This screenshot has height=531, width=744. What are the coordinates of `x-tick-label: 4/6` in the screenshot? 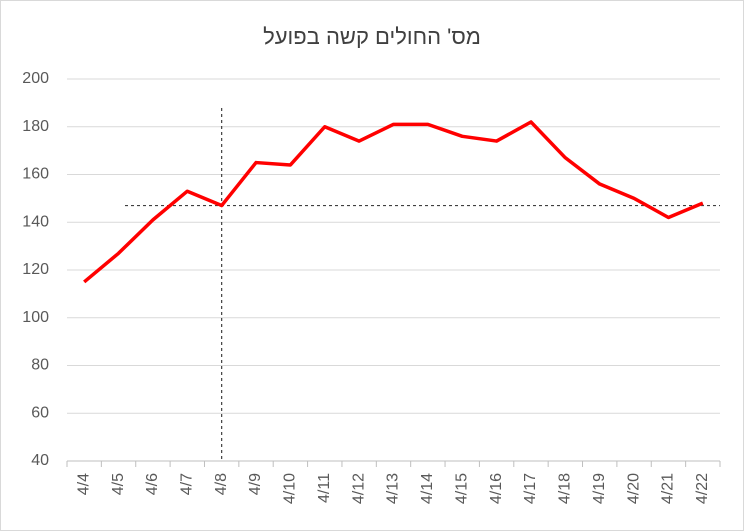 It's located at (152, 484).